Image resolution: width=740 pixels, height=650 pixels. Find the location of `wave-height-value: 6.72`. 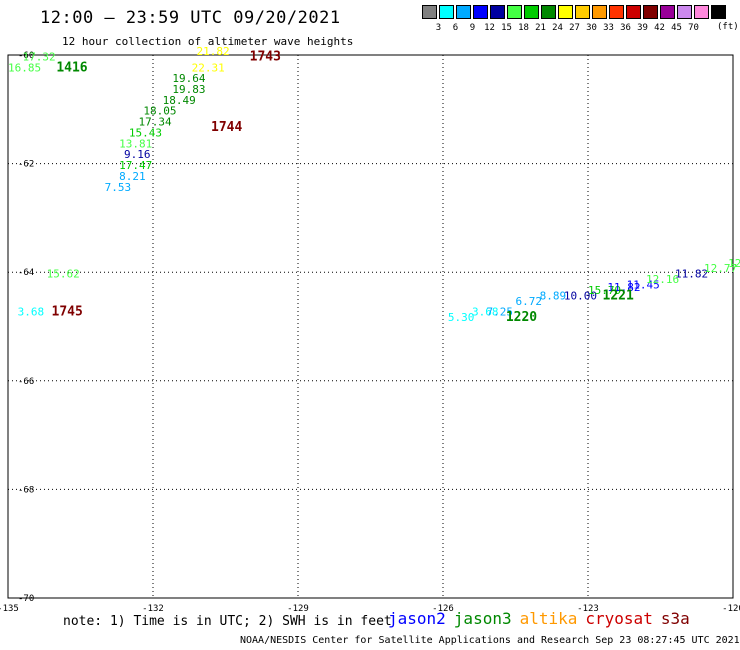

wave-height-value: 6.72 is located at coordinates (529, 301).